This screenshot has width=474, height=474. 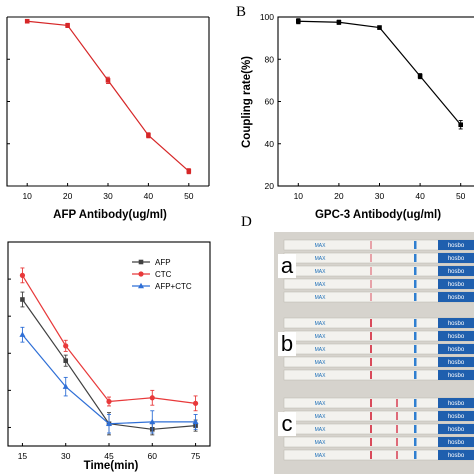 I want to click on x-tick-label: 60, so click(x=153, y=456).